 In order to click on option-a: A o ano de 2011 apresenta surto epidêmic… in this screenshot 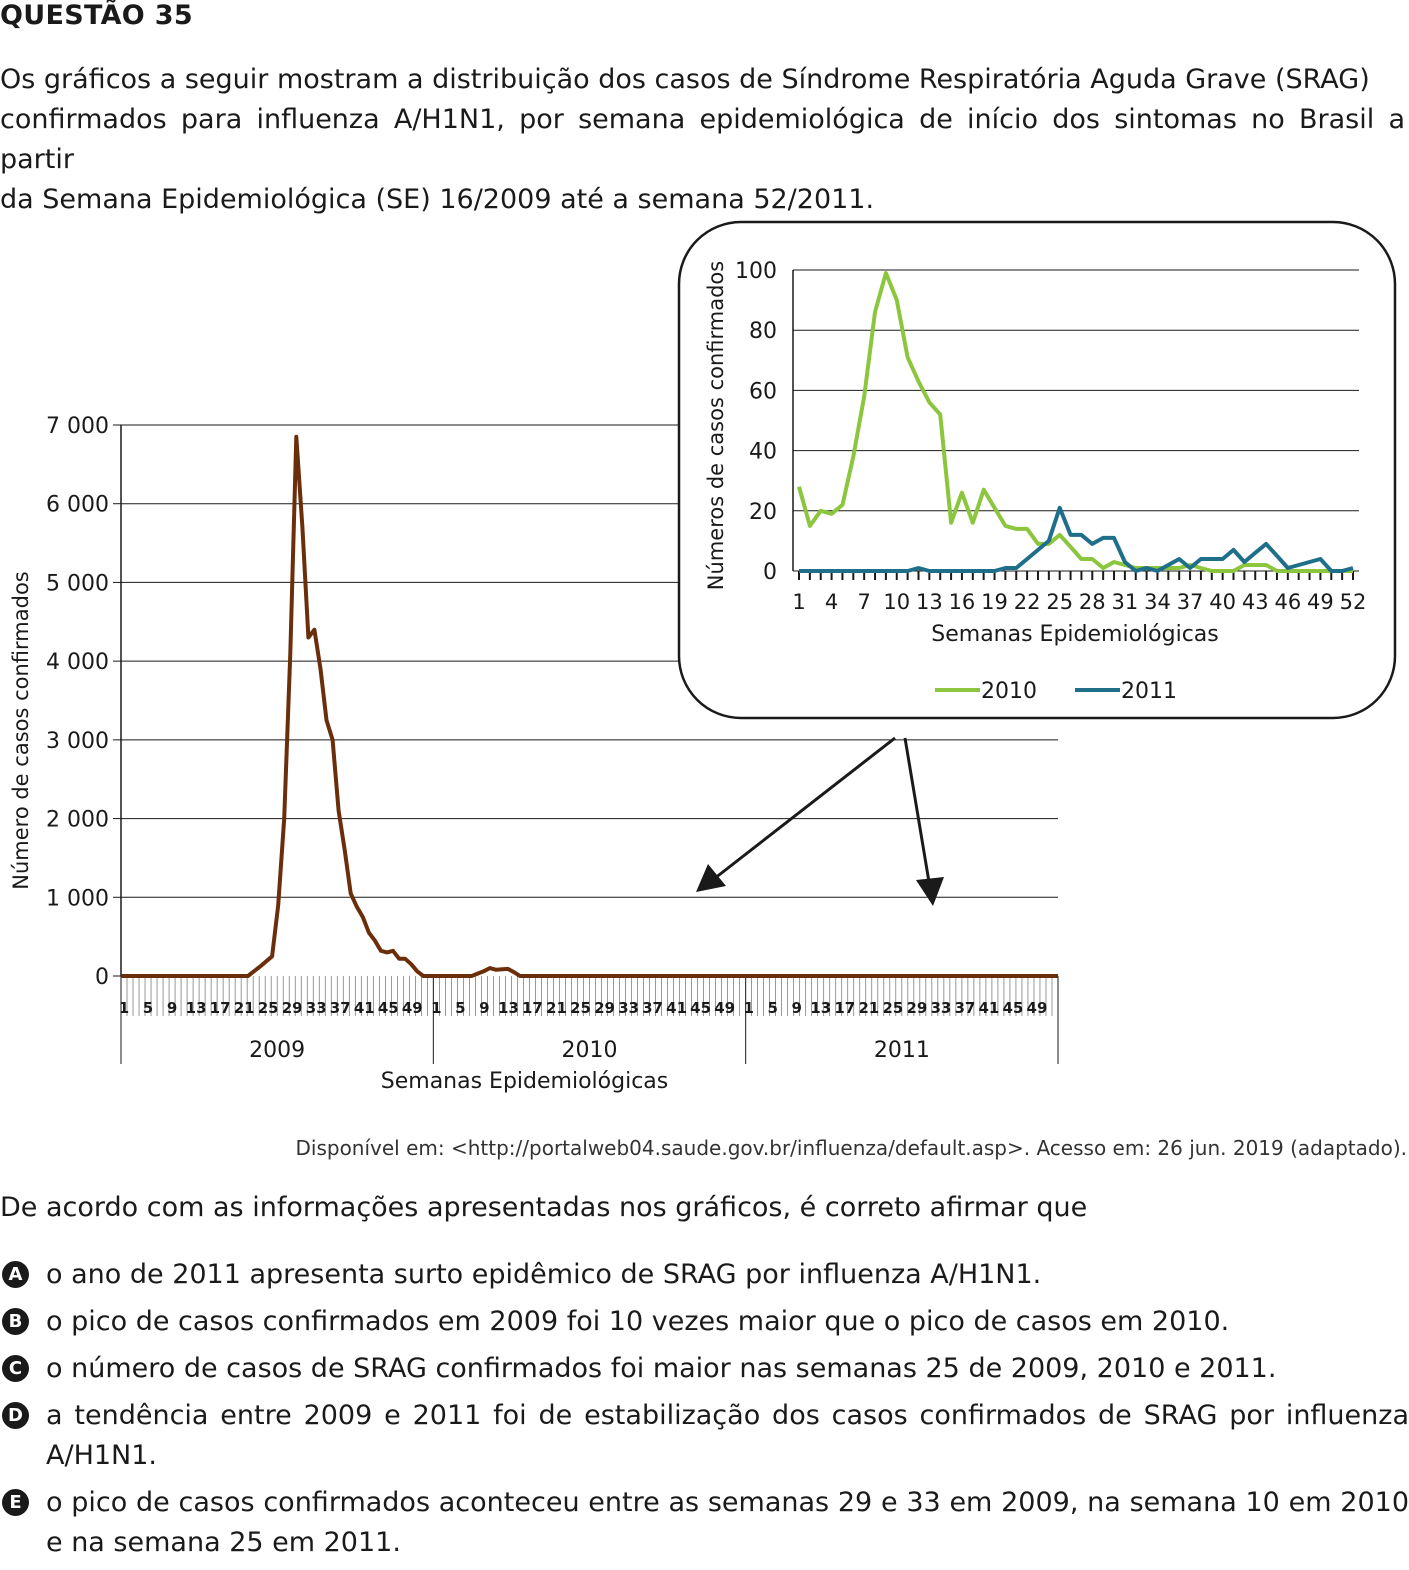, I will do `click(704, 1275)`.